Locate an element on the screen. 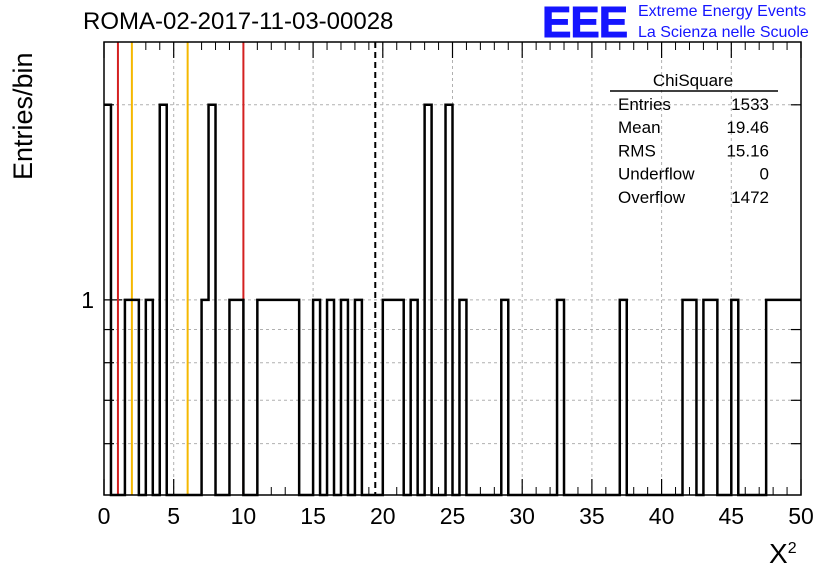 Image resolution: width=836 pixels, height=572 pixels. x-tick-label: 45 is located at coordinates (732, 516).